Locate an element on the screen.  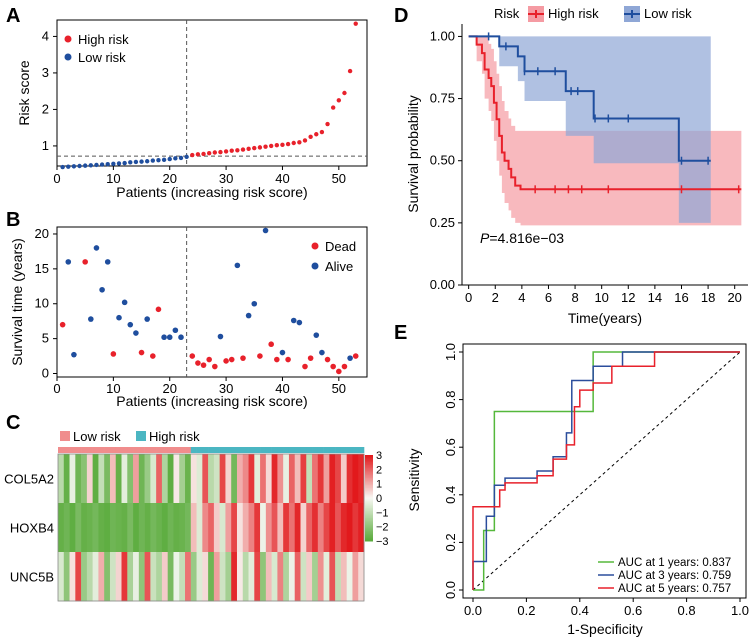
x-tick-label: 50 is located at coordinates (339, 178).